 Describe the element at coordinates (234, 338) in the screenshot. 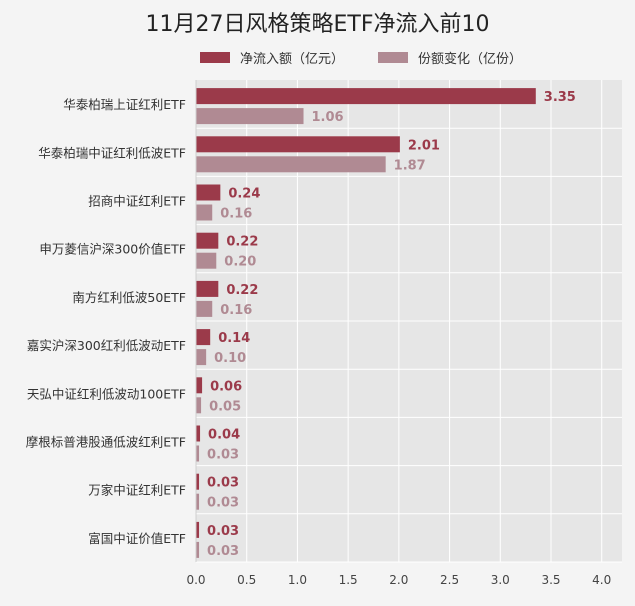

I see `data-label-net-inflow: 0.14` at that location.